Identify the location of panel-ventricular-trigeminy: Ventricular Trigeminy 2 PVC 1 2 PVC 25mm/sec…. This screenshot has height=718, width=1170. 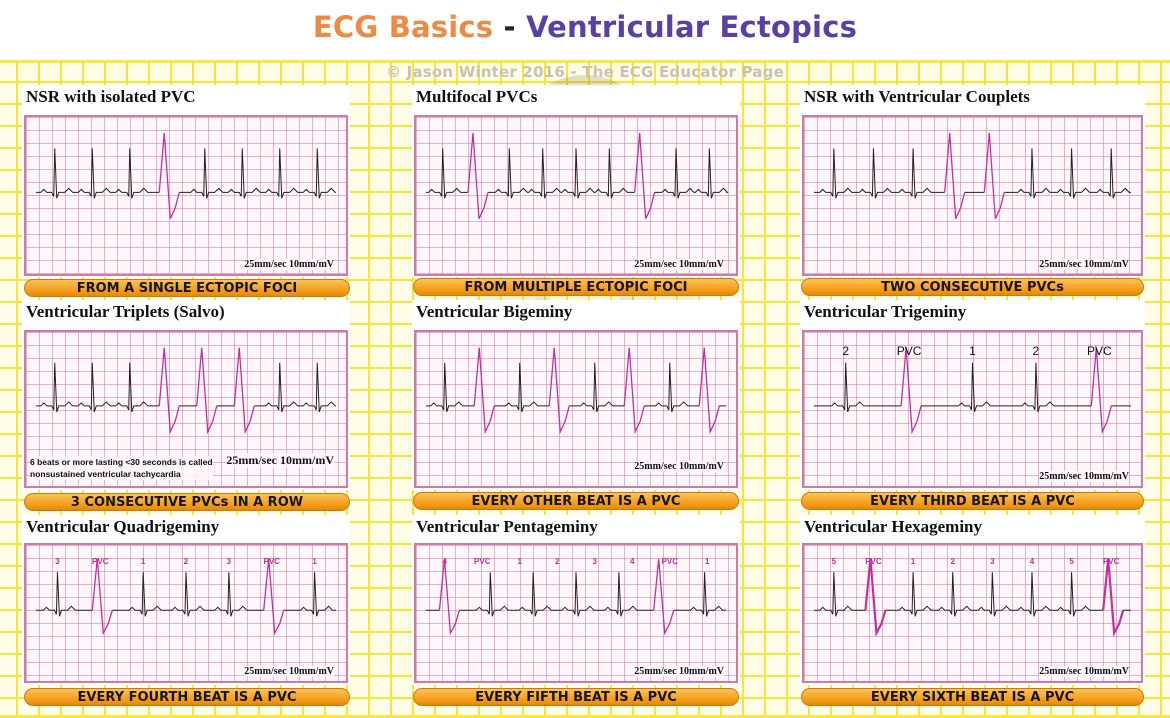
(972, 395).